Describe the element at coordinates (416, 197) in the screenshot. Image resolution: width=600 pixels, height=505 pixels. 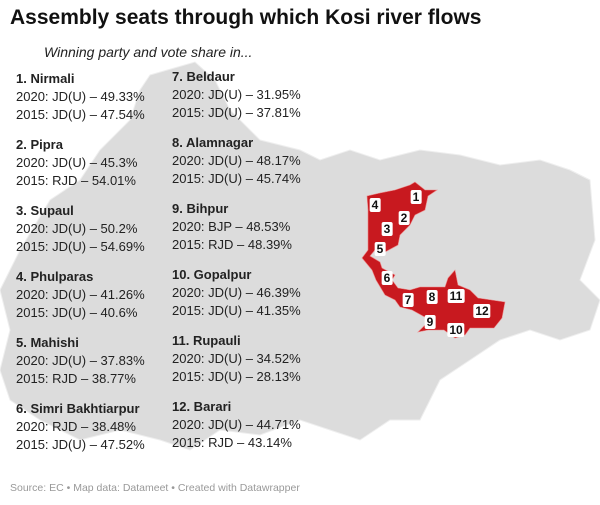
I see `seat-number-label: 1` at that location.